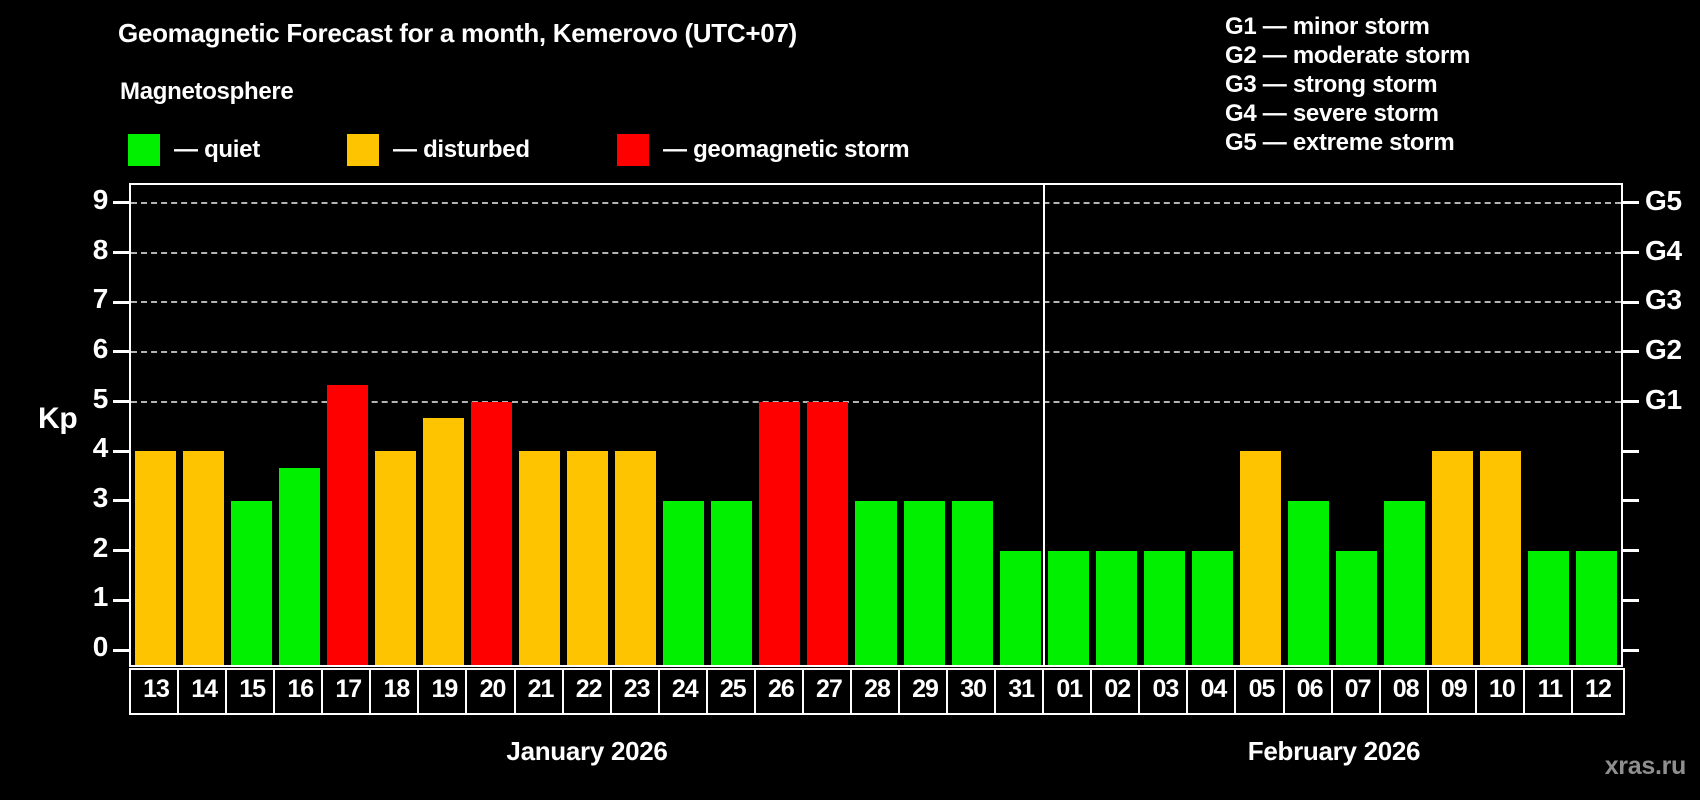 This screenshot has width=1700, height=800. Describe the element at coordinates (100, 597) in the screenshot. I see `y-axis-tick-label: 1` at that location.